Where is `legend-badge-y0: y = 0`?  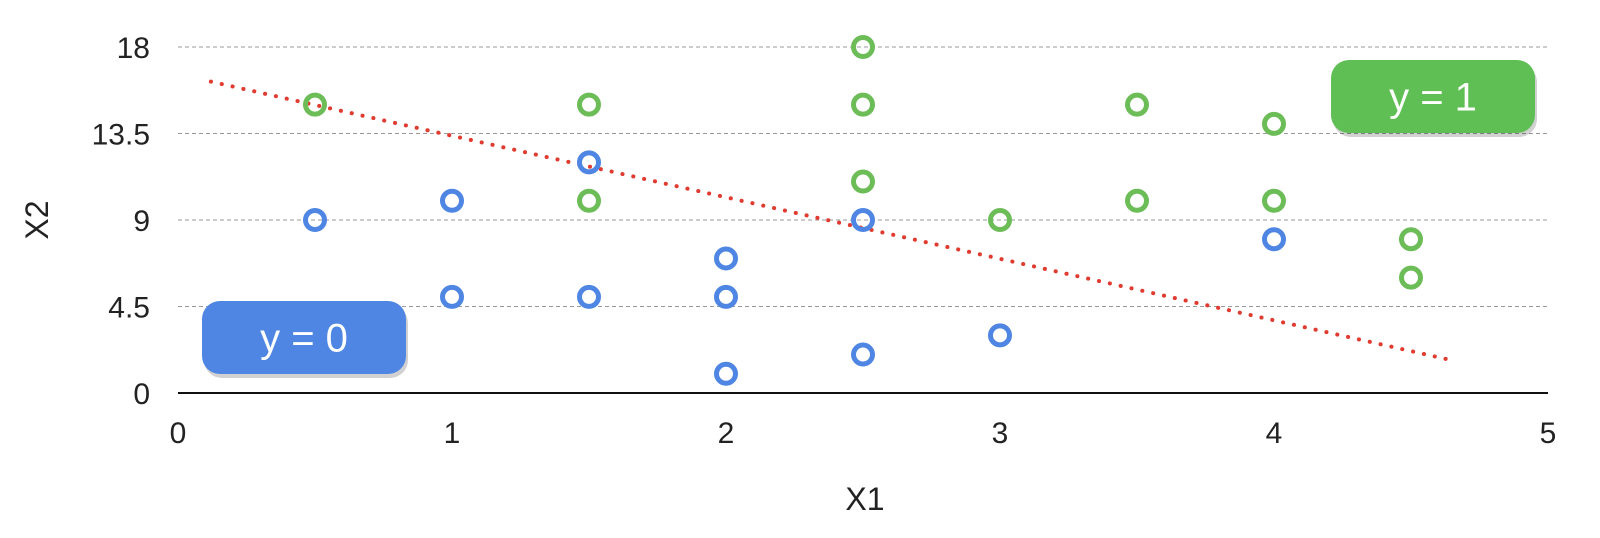
legend-badge-y0: y = 0 is located at coordinates (305, 339).